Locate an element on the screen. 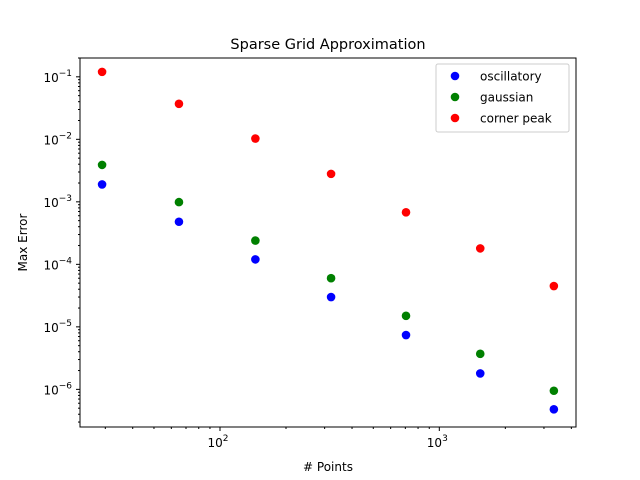  x-tick-label: 10³ is located at coordinates (437, 442).